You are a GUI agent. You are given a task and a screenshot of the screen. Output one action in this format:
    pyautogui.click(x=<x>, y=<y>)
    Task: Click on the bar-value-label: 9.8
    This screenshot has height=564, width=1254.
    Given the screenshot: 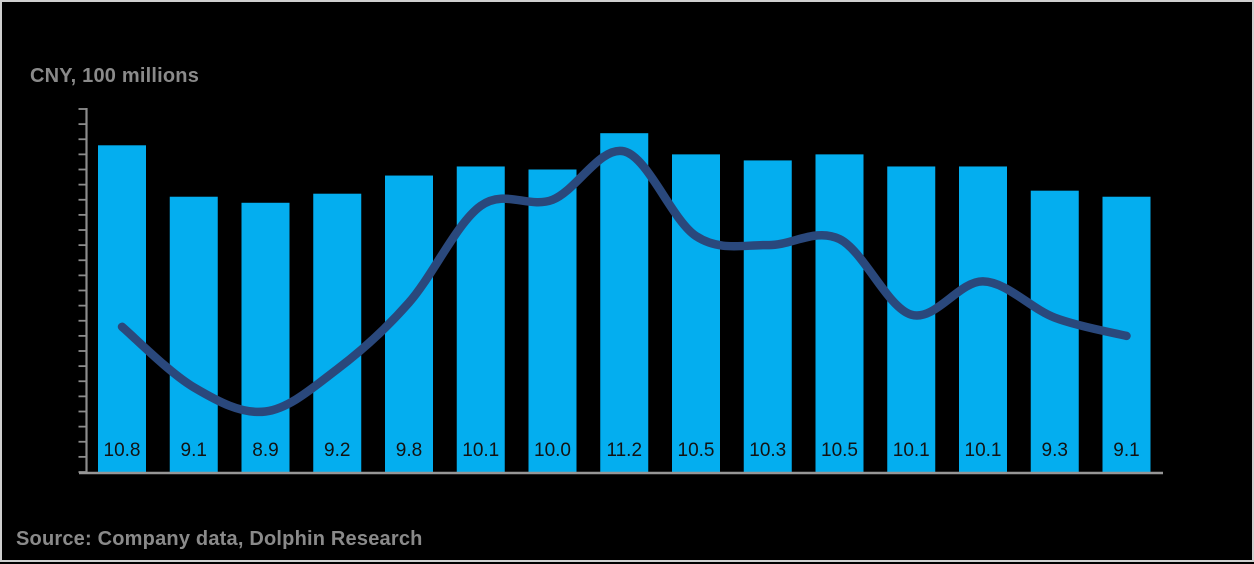 What is the action you would take?
    pyautogui.click(x=409, y=450)
    